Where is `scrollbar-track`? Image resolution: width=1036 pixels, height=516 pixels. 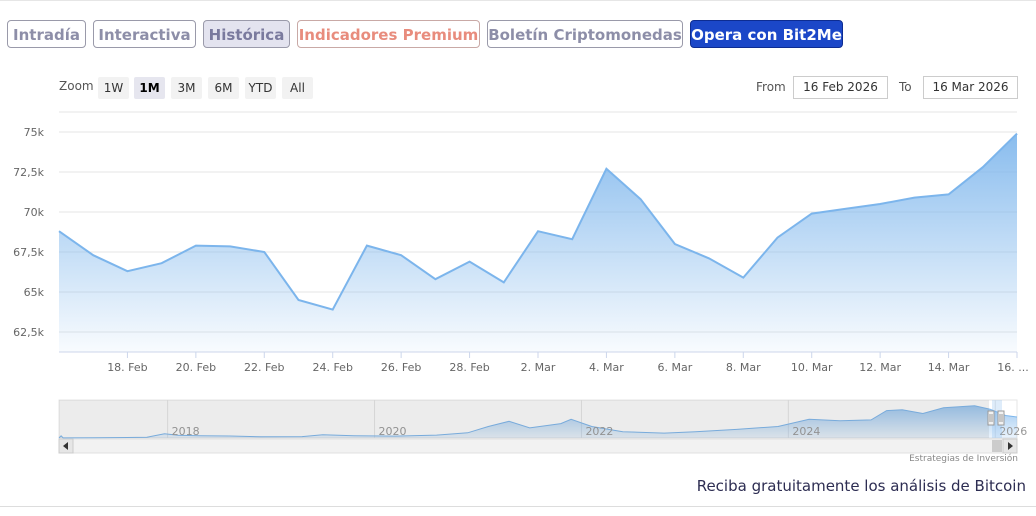
scrollbar-track is located at coordinates (538, 446).